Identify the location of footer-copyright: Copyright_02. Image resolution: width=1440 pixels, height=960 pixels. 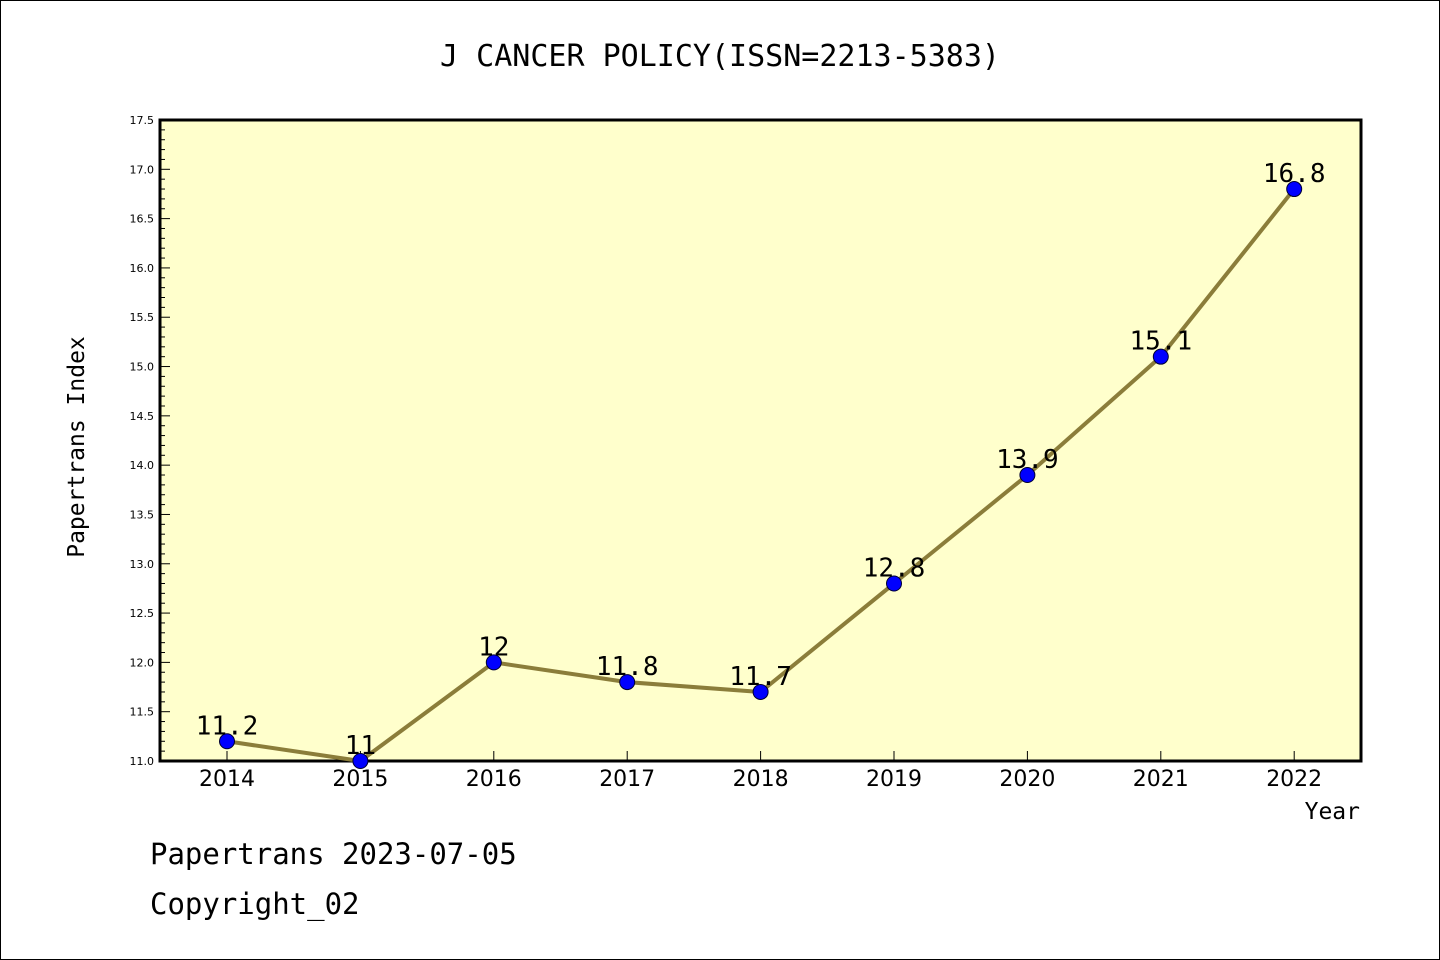
(255, 904).